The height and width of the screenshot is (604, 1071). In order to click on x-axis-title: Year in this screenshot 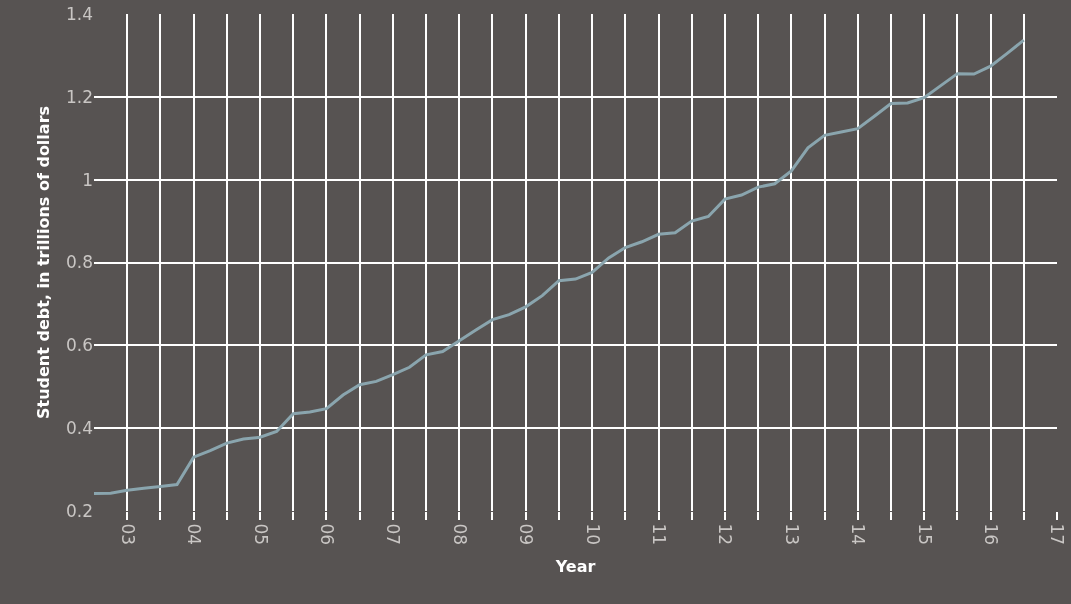, I will do `click(575, 566)`.